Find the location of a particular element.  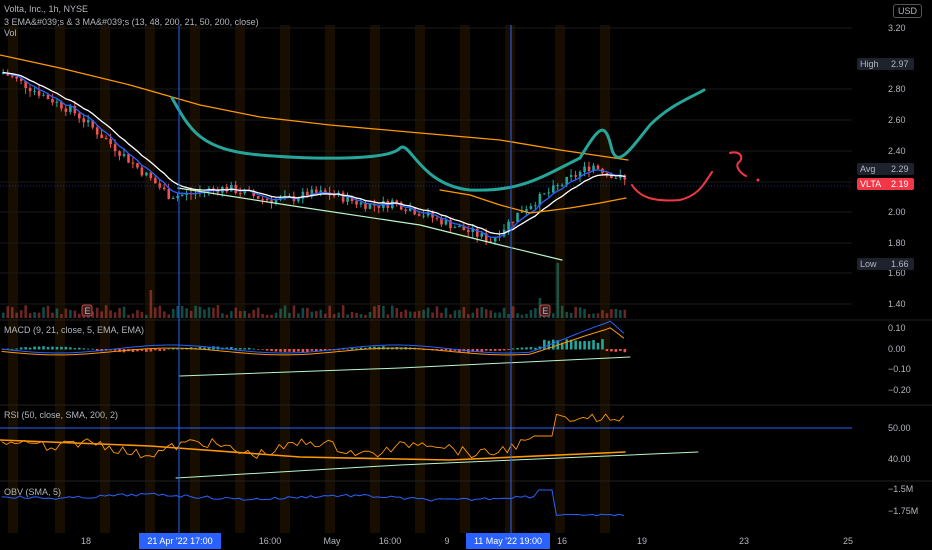

rsi-trendline is located at coordinates (437, 465).